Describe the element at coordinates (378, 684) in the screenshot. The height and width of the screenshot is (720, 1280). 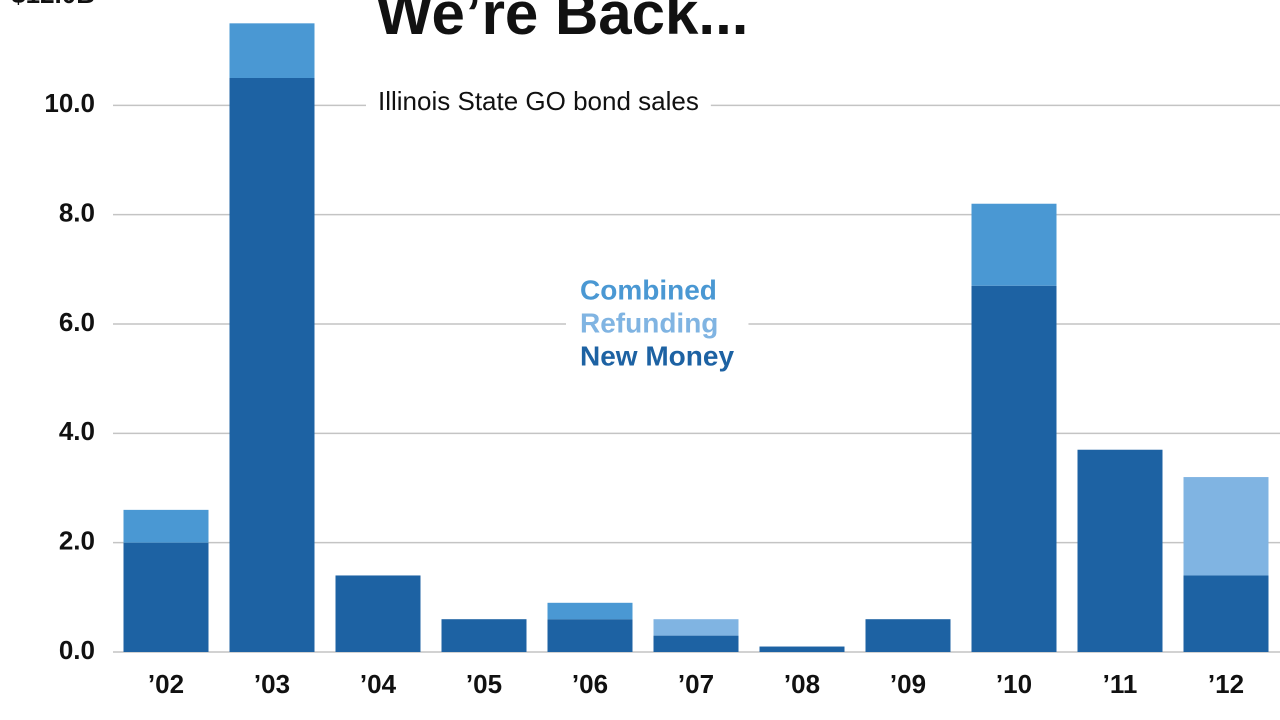
I see `x-tick-label: ’04` at that location.